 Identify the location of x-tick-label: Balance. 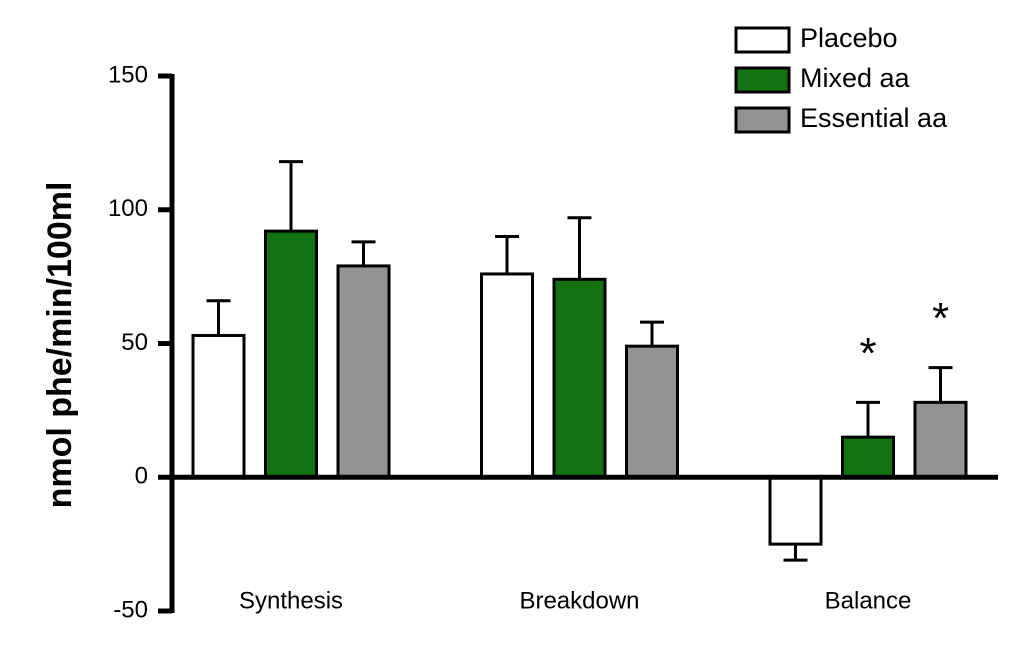
(868, 600).